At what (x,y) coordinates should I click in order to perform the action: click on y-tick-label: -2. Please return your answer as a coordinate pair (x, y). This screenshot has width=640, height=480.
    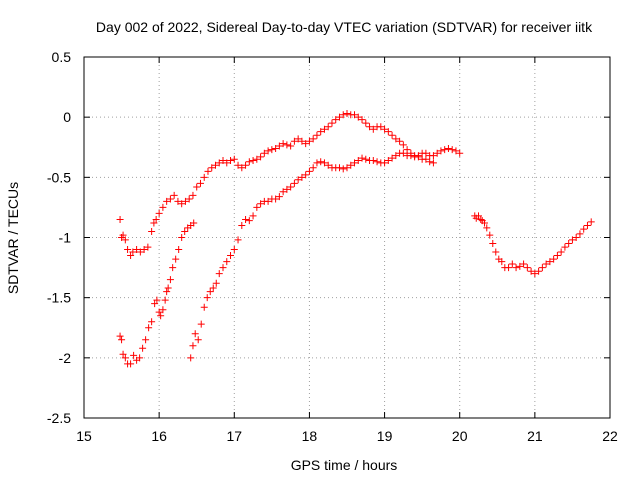
    Looking at the image, I should click on (65, 358).